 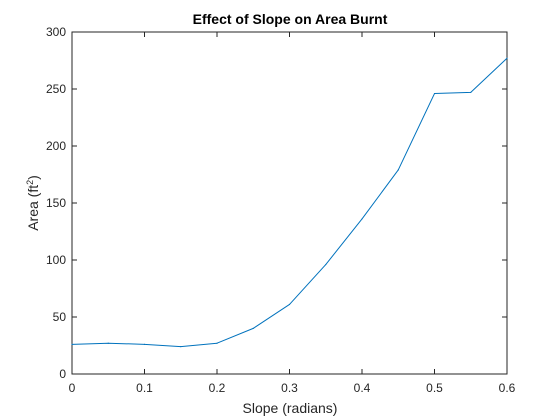 I want to click on y-tick-label: 100, so click(x=56, y=260).